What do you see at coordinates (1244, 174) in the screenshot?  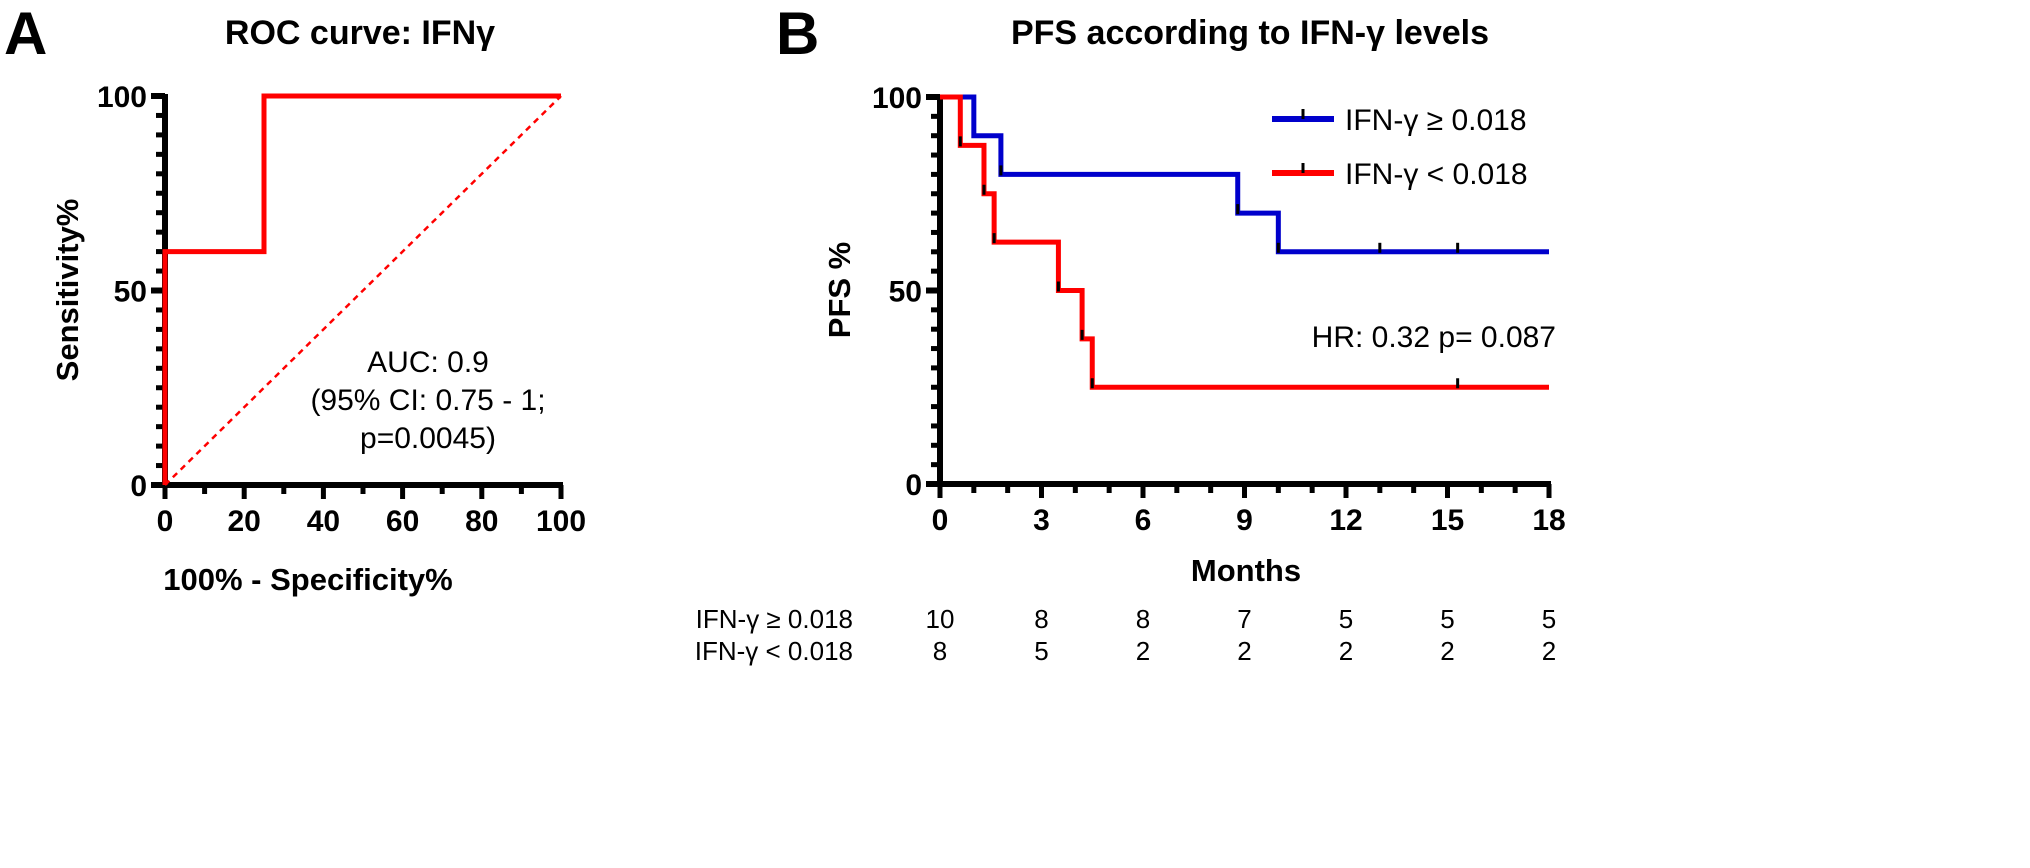 I see `panel-b-km-line-high` at bounding box center [1244, 174].